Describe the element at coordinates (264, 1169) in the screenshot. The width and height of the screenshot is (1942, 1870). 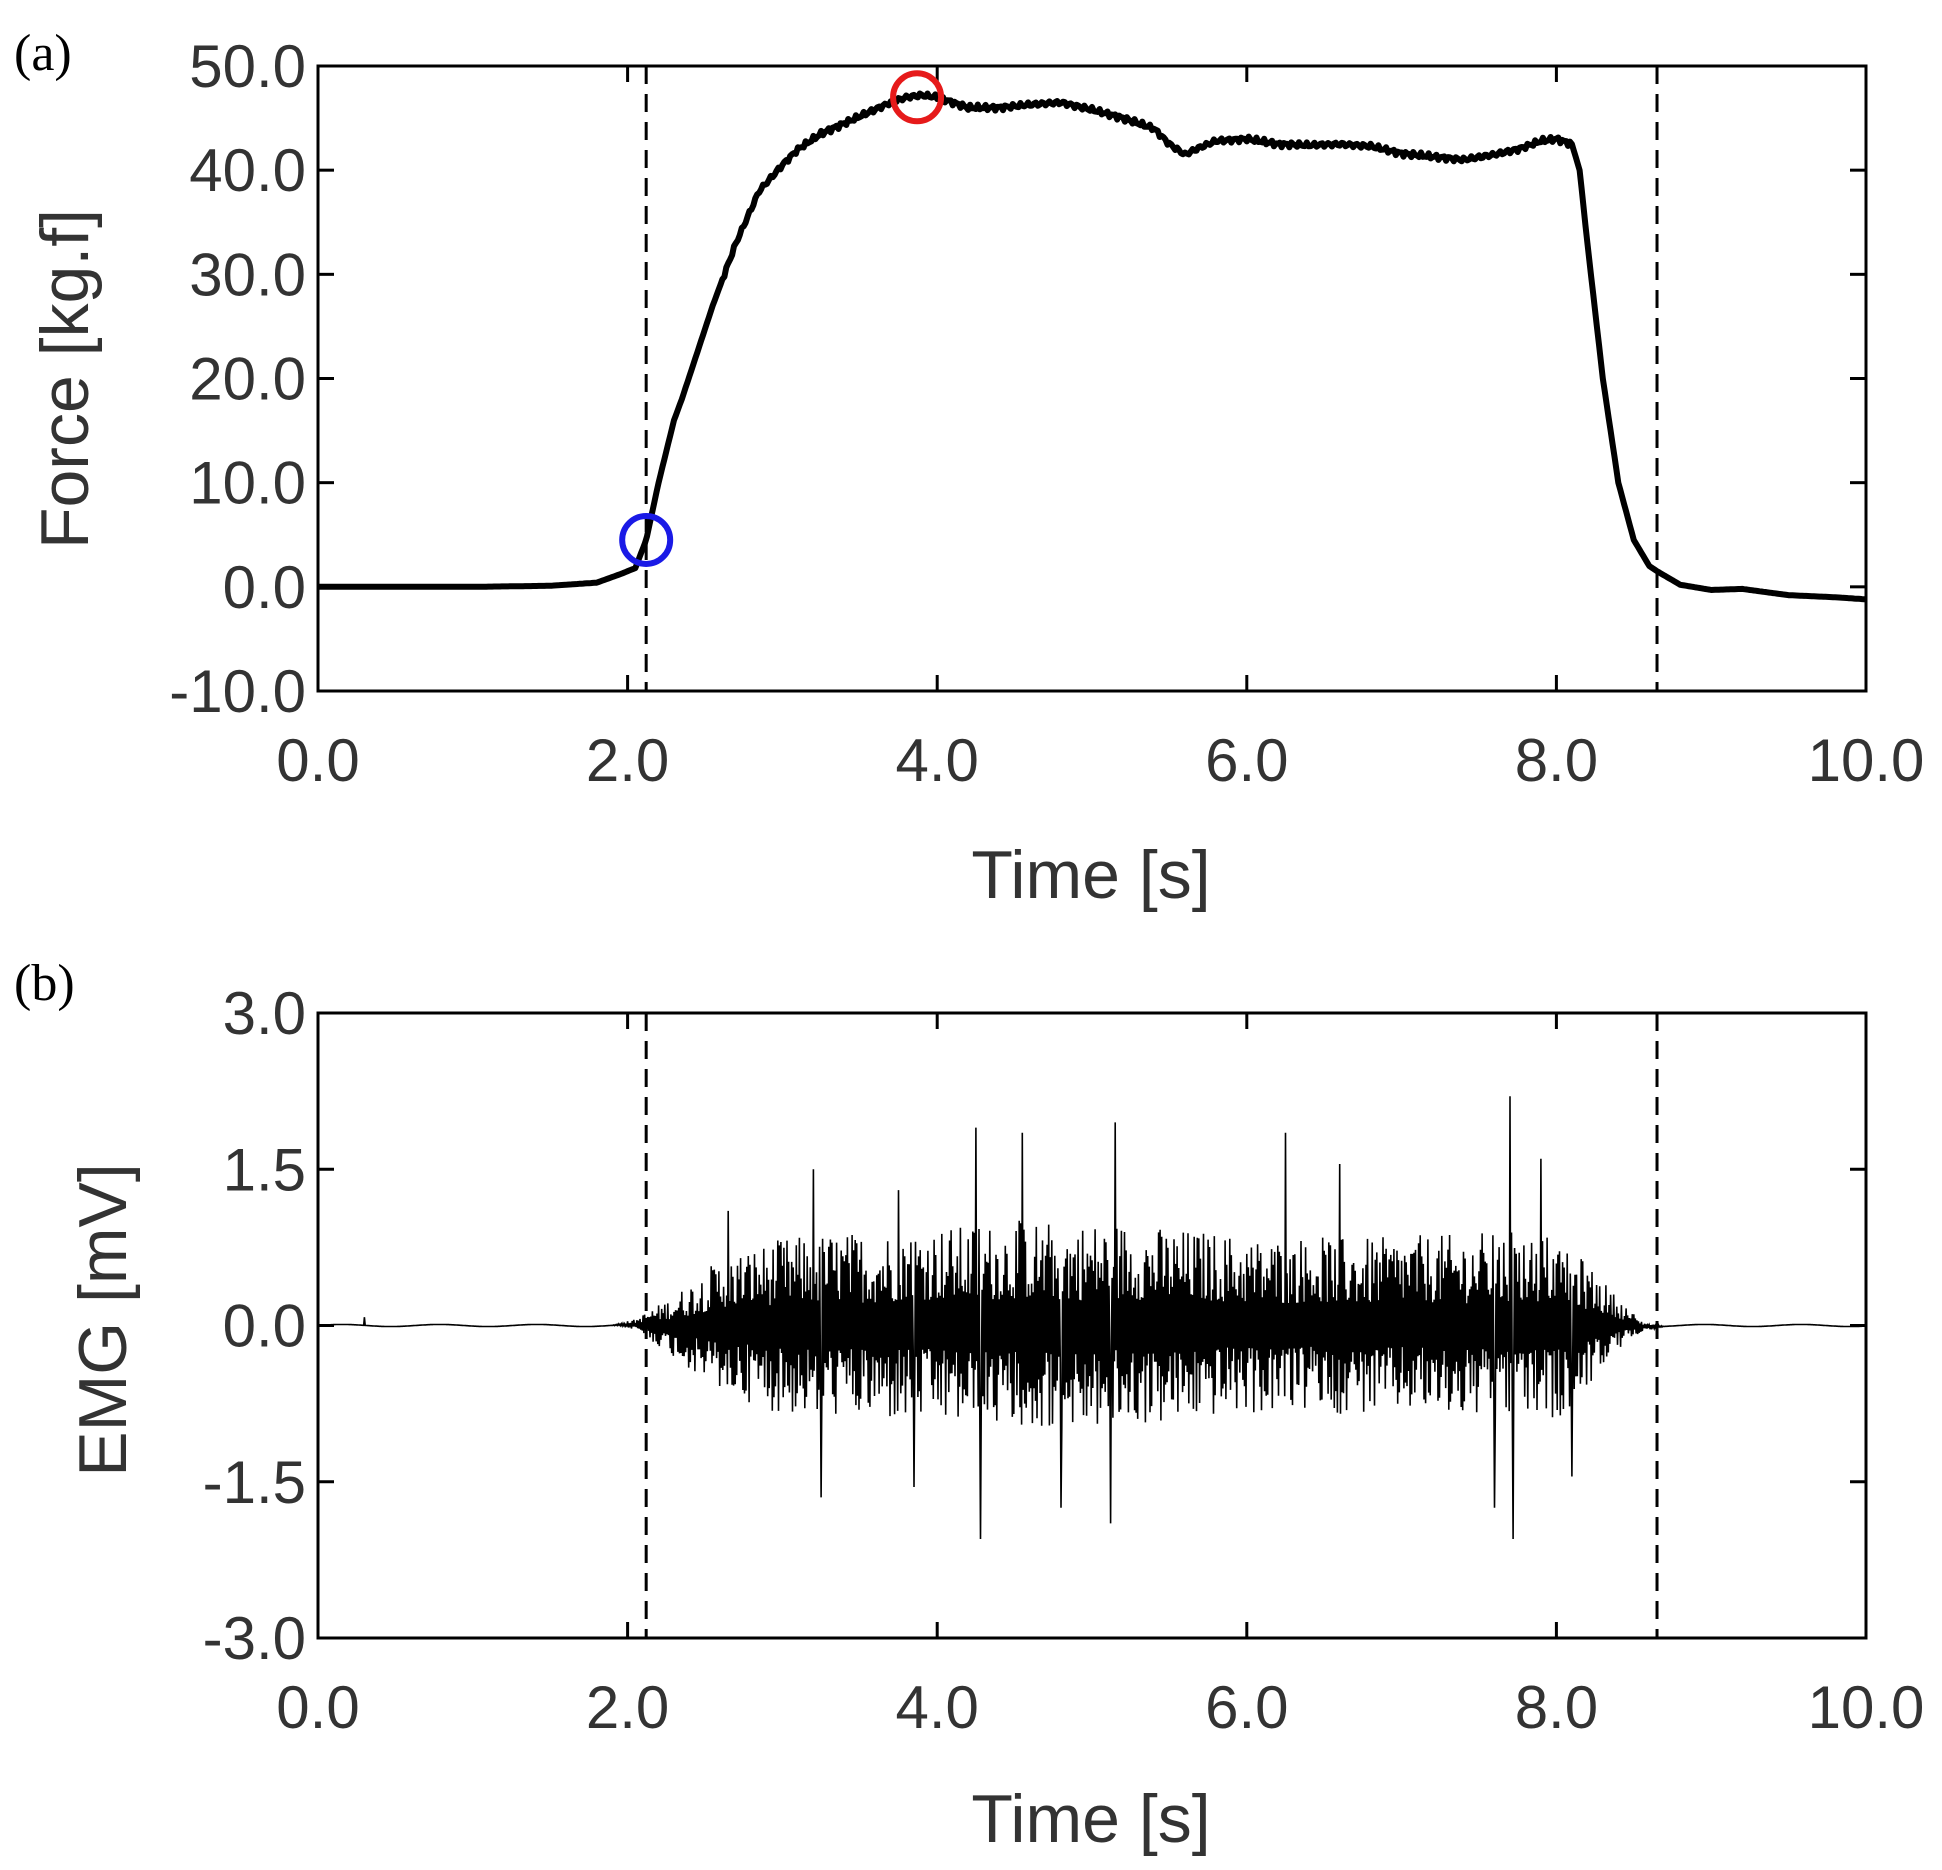
I see `y-tick-label: 1.5` at that location.